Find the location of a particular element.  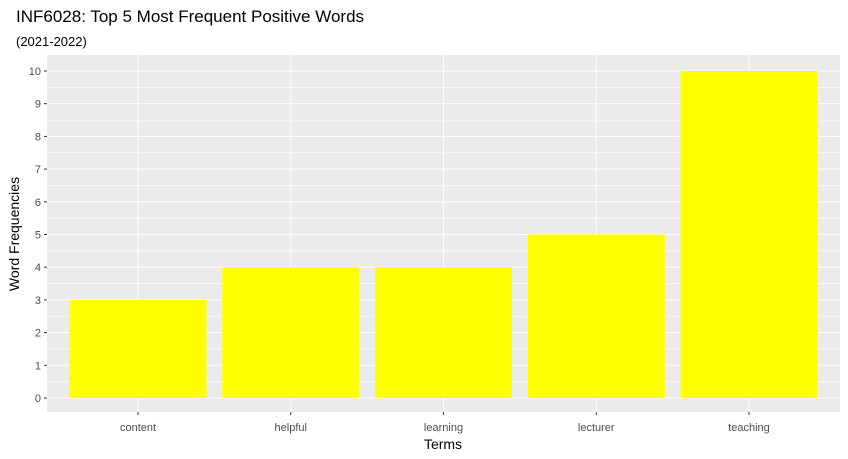

y-tick-label: 7 is located at coordinates (38, 170).